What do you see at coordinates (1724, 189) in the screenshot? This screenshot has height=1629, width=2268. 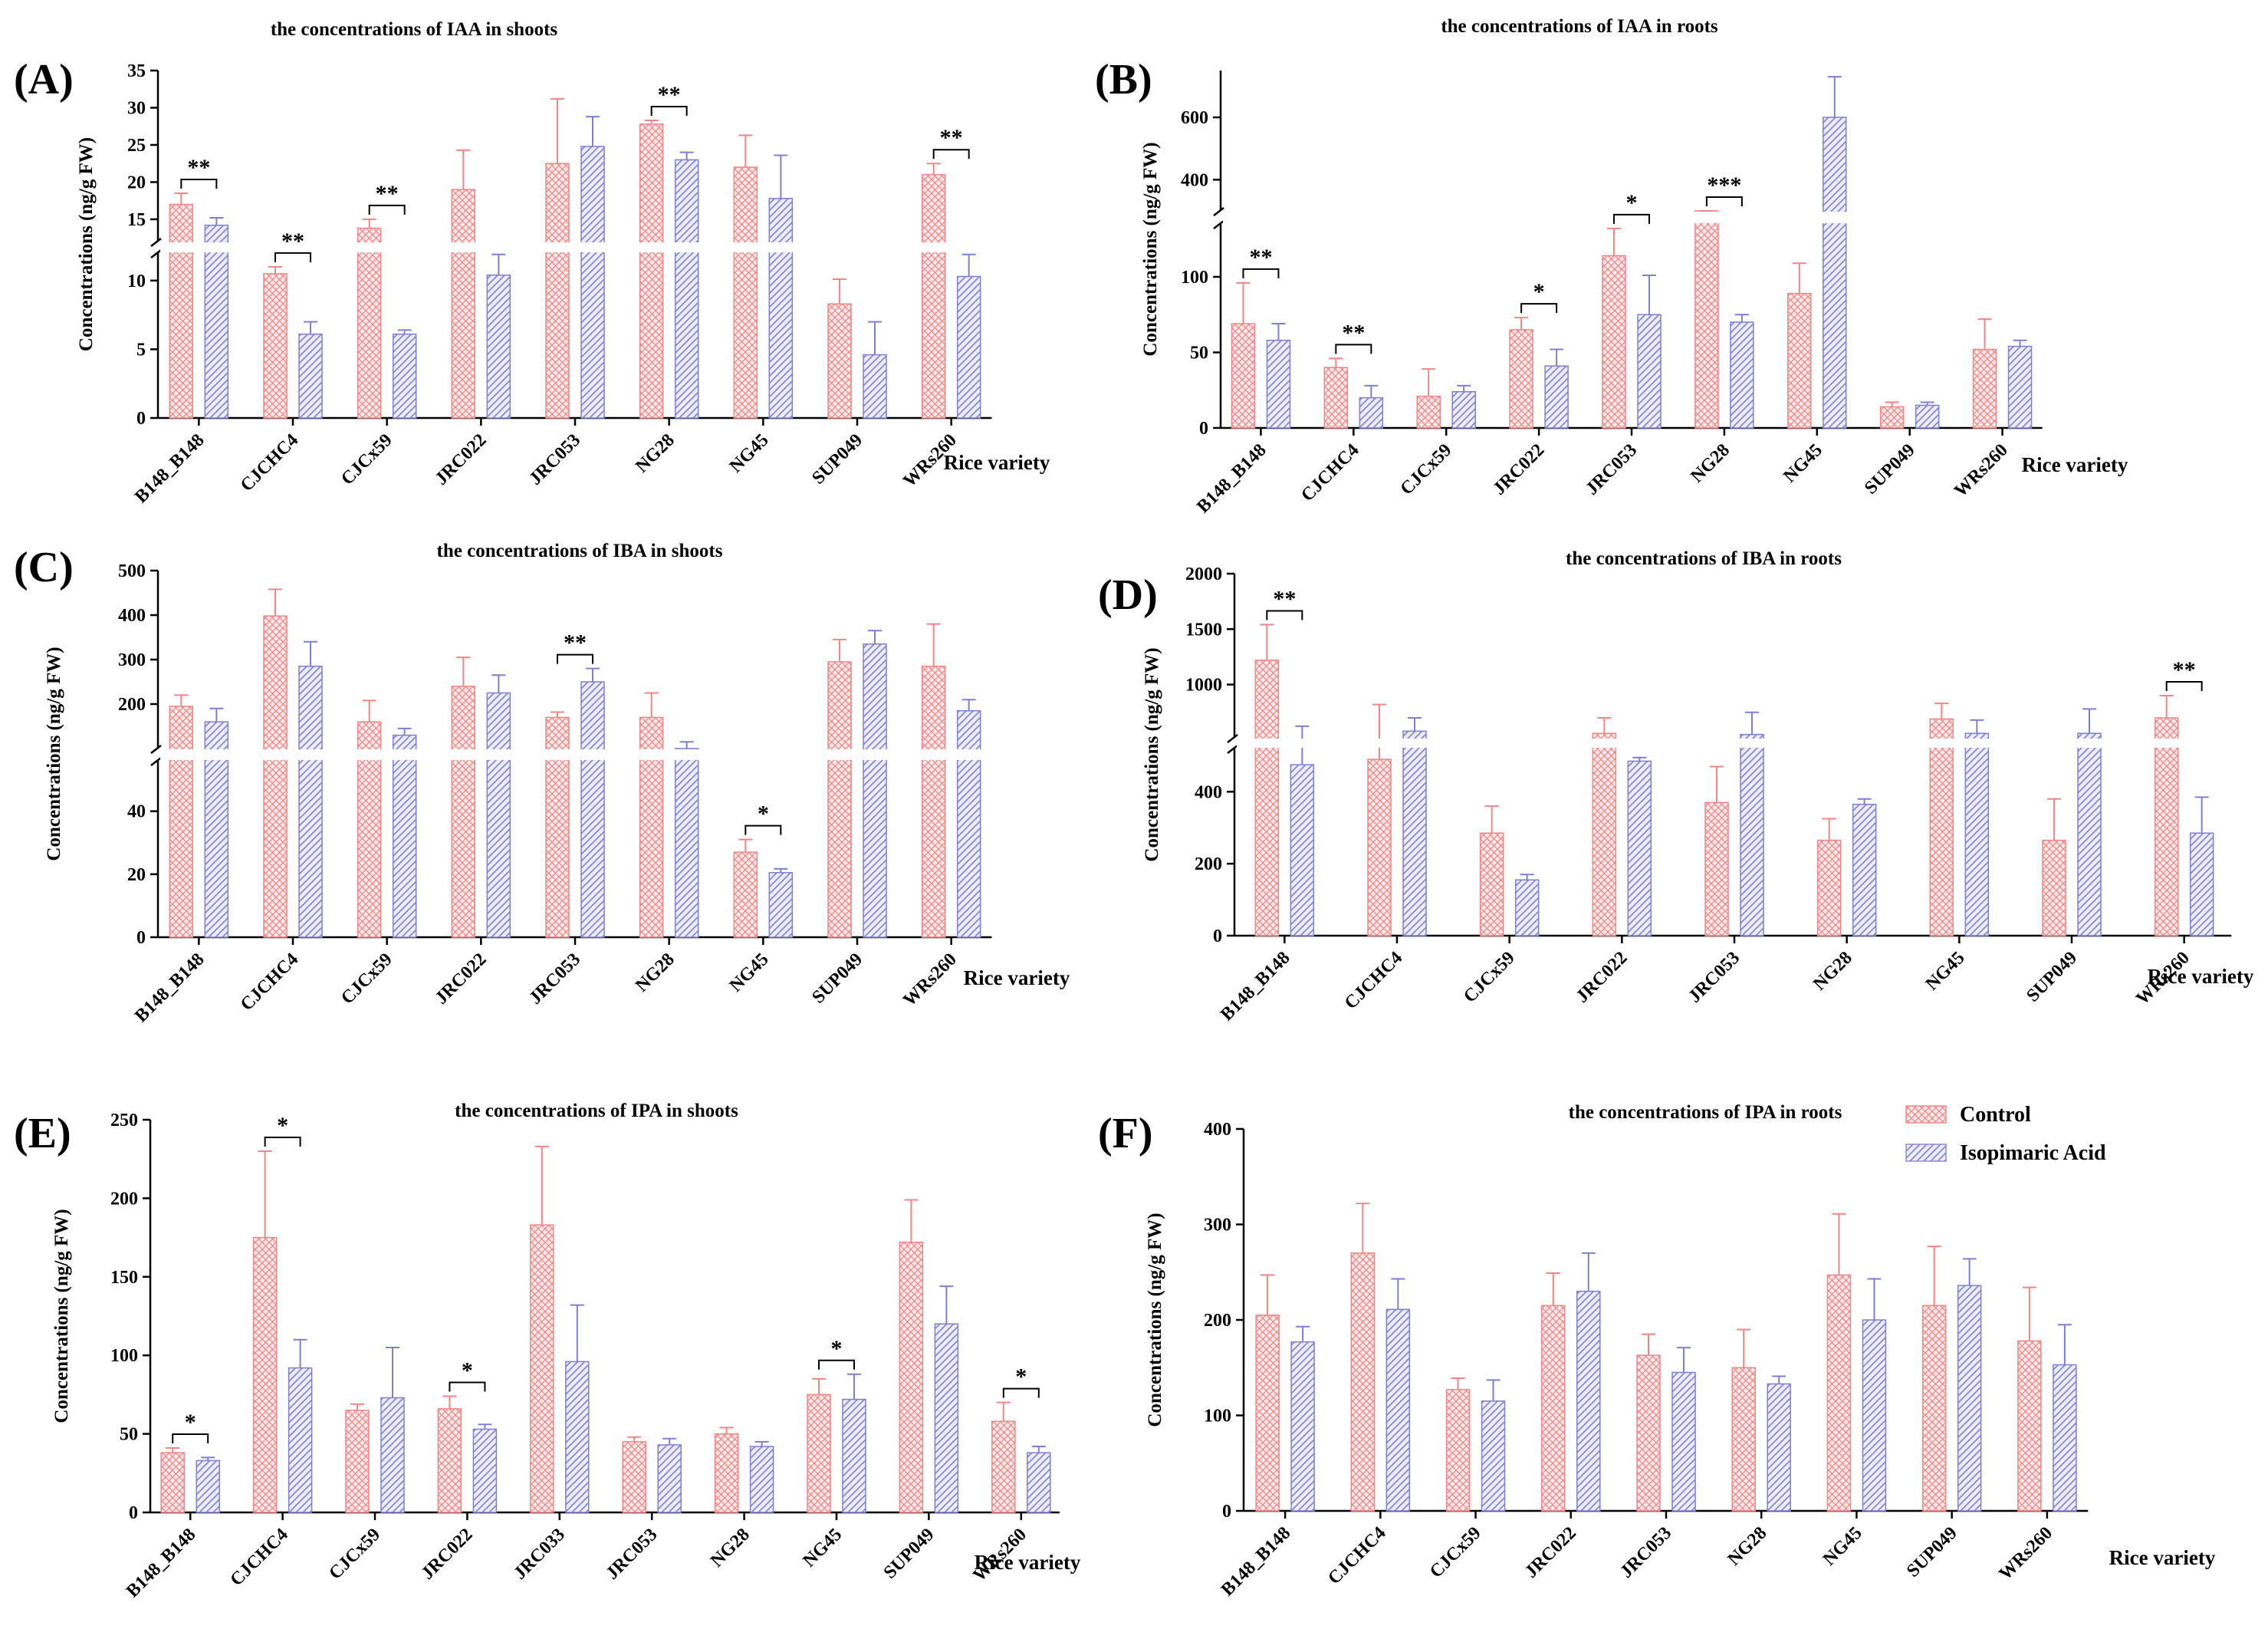 I see `significance-marker: ***` at bounding box center [1724, 189].